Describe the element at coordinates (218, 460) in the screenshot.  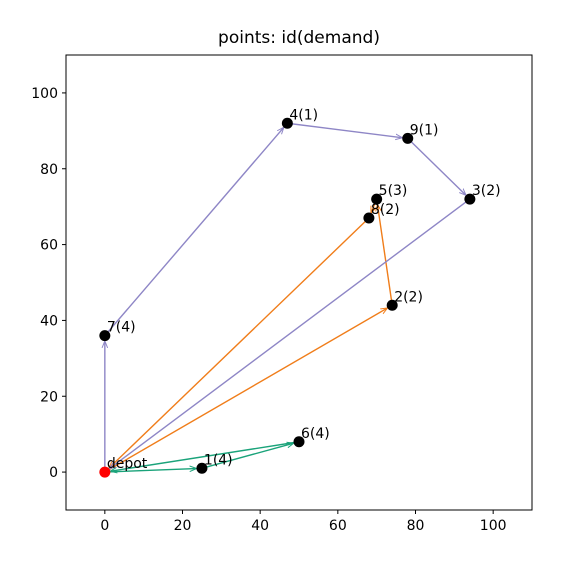
I see `point-label-1: 1(4)` at that location.